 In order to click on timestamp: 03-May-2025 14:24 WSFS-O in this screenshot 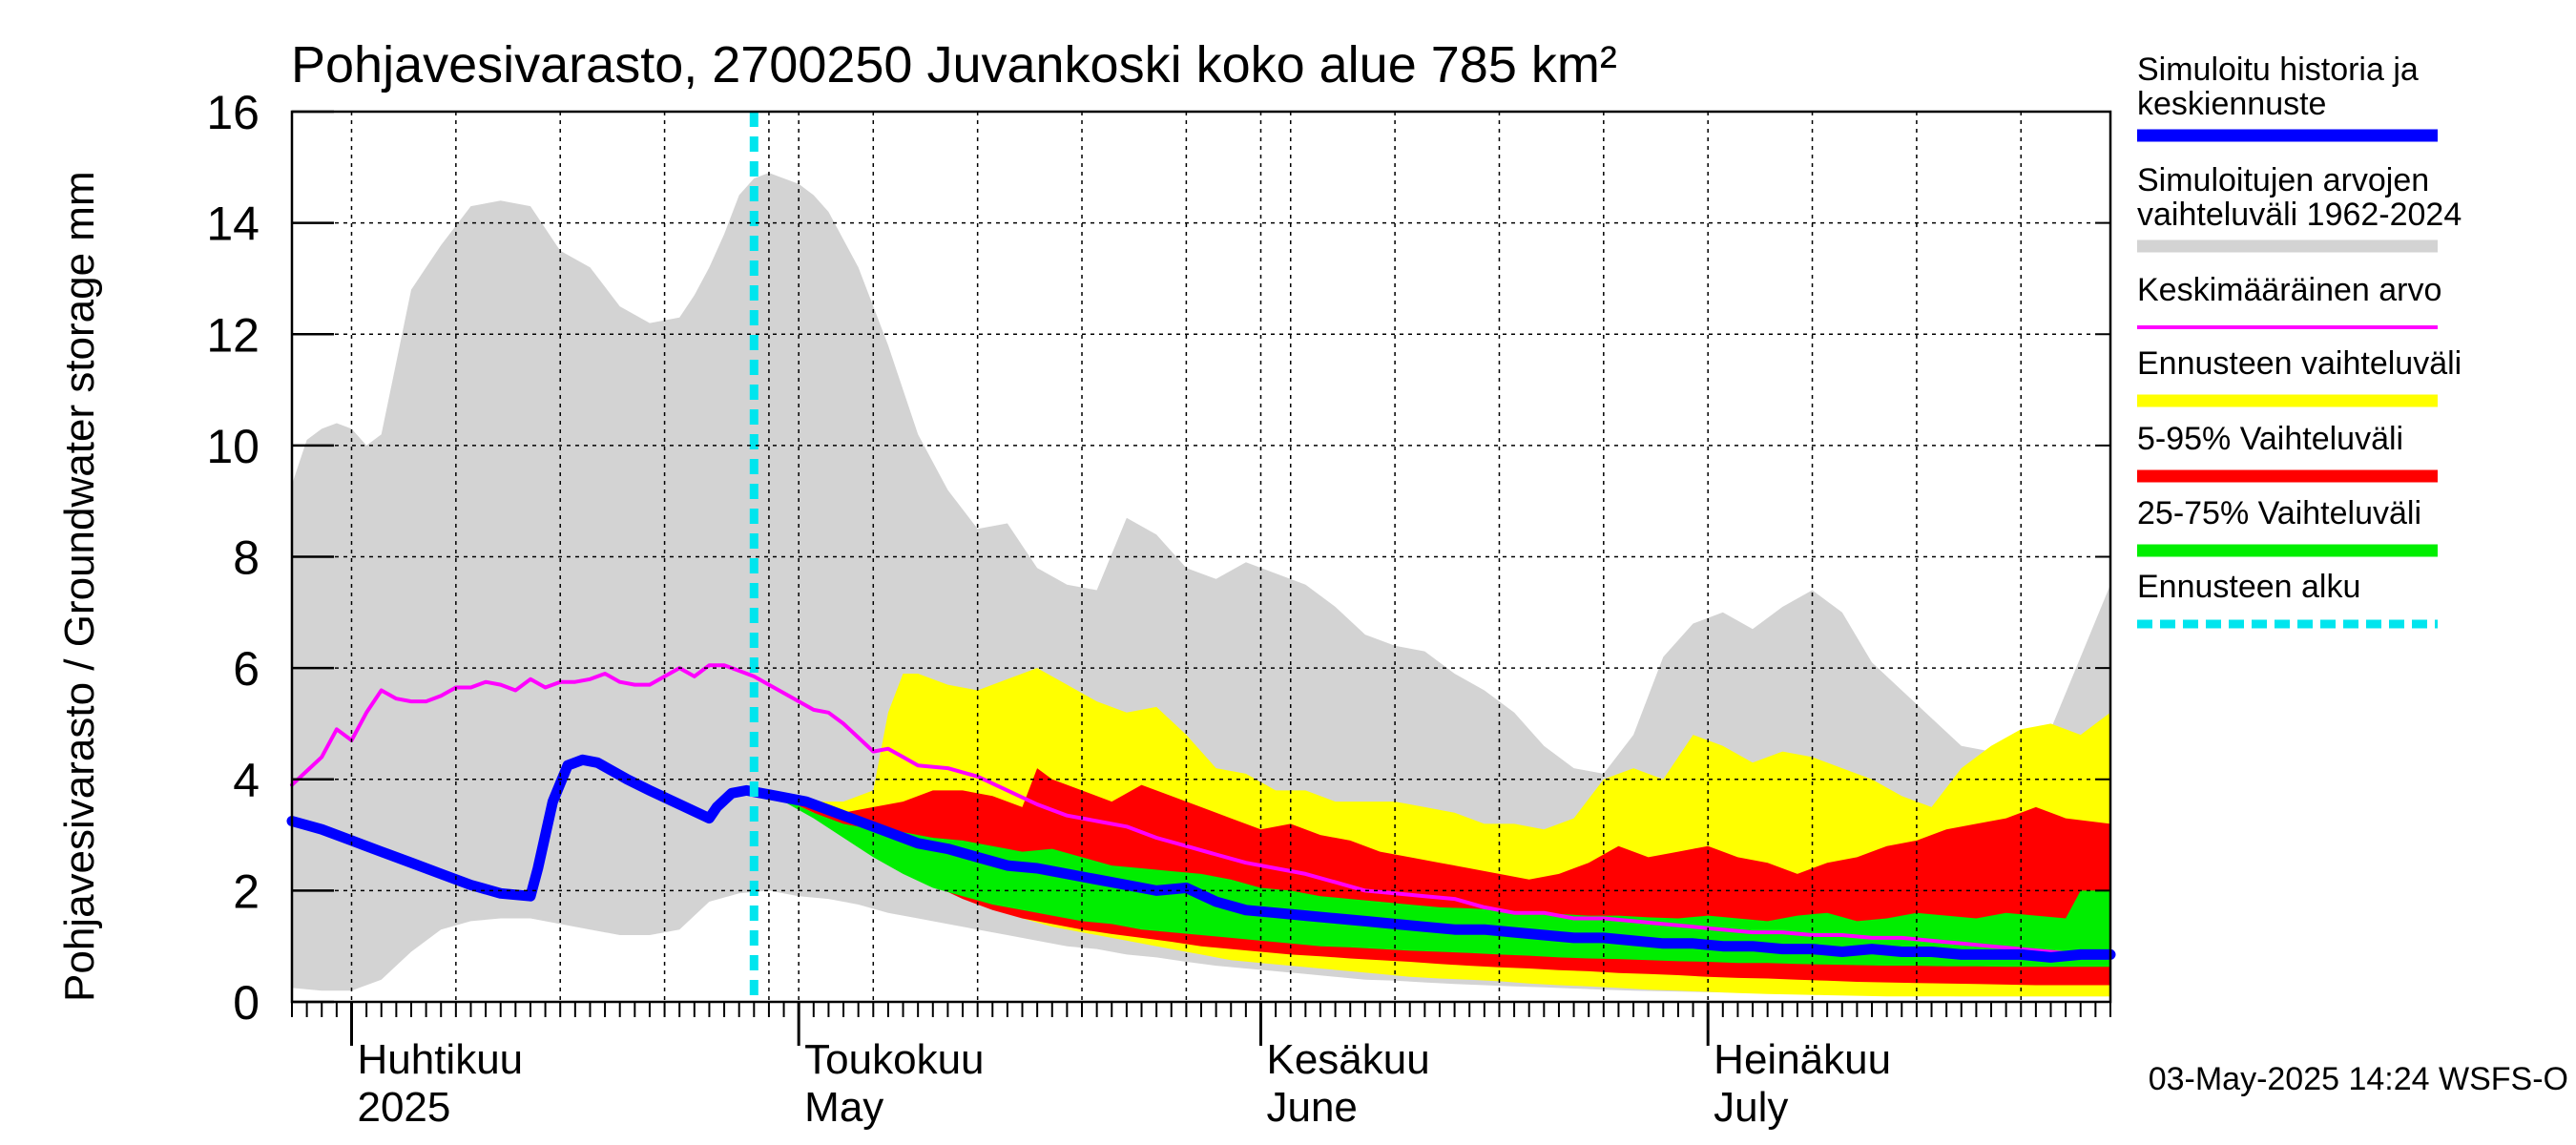, I will do `click(2358, 1079)`.